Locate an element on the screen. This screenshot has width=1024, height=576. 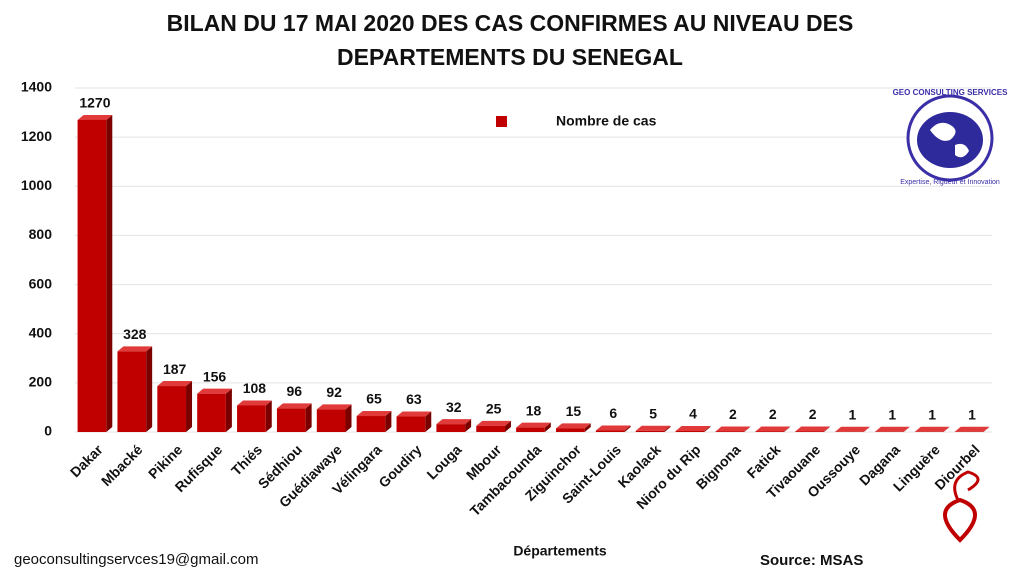
value-label: 92 is located at coordinates (334, 392).